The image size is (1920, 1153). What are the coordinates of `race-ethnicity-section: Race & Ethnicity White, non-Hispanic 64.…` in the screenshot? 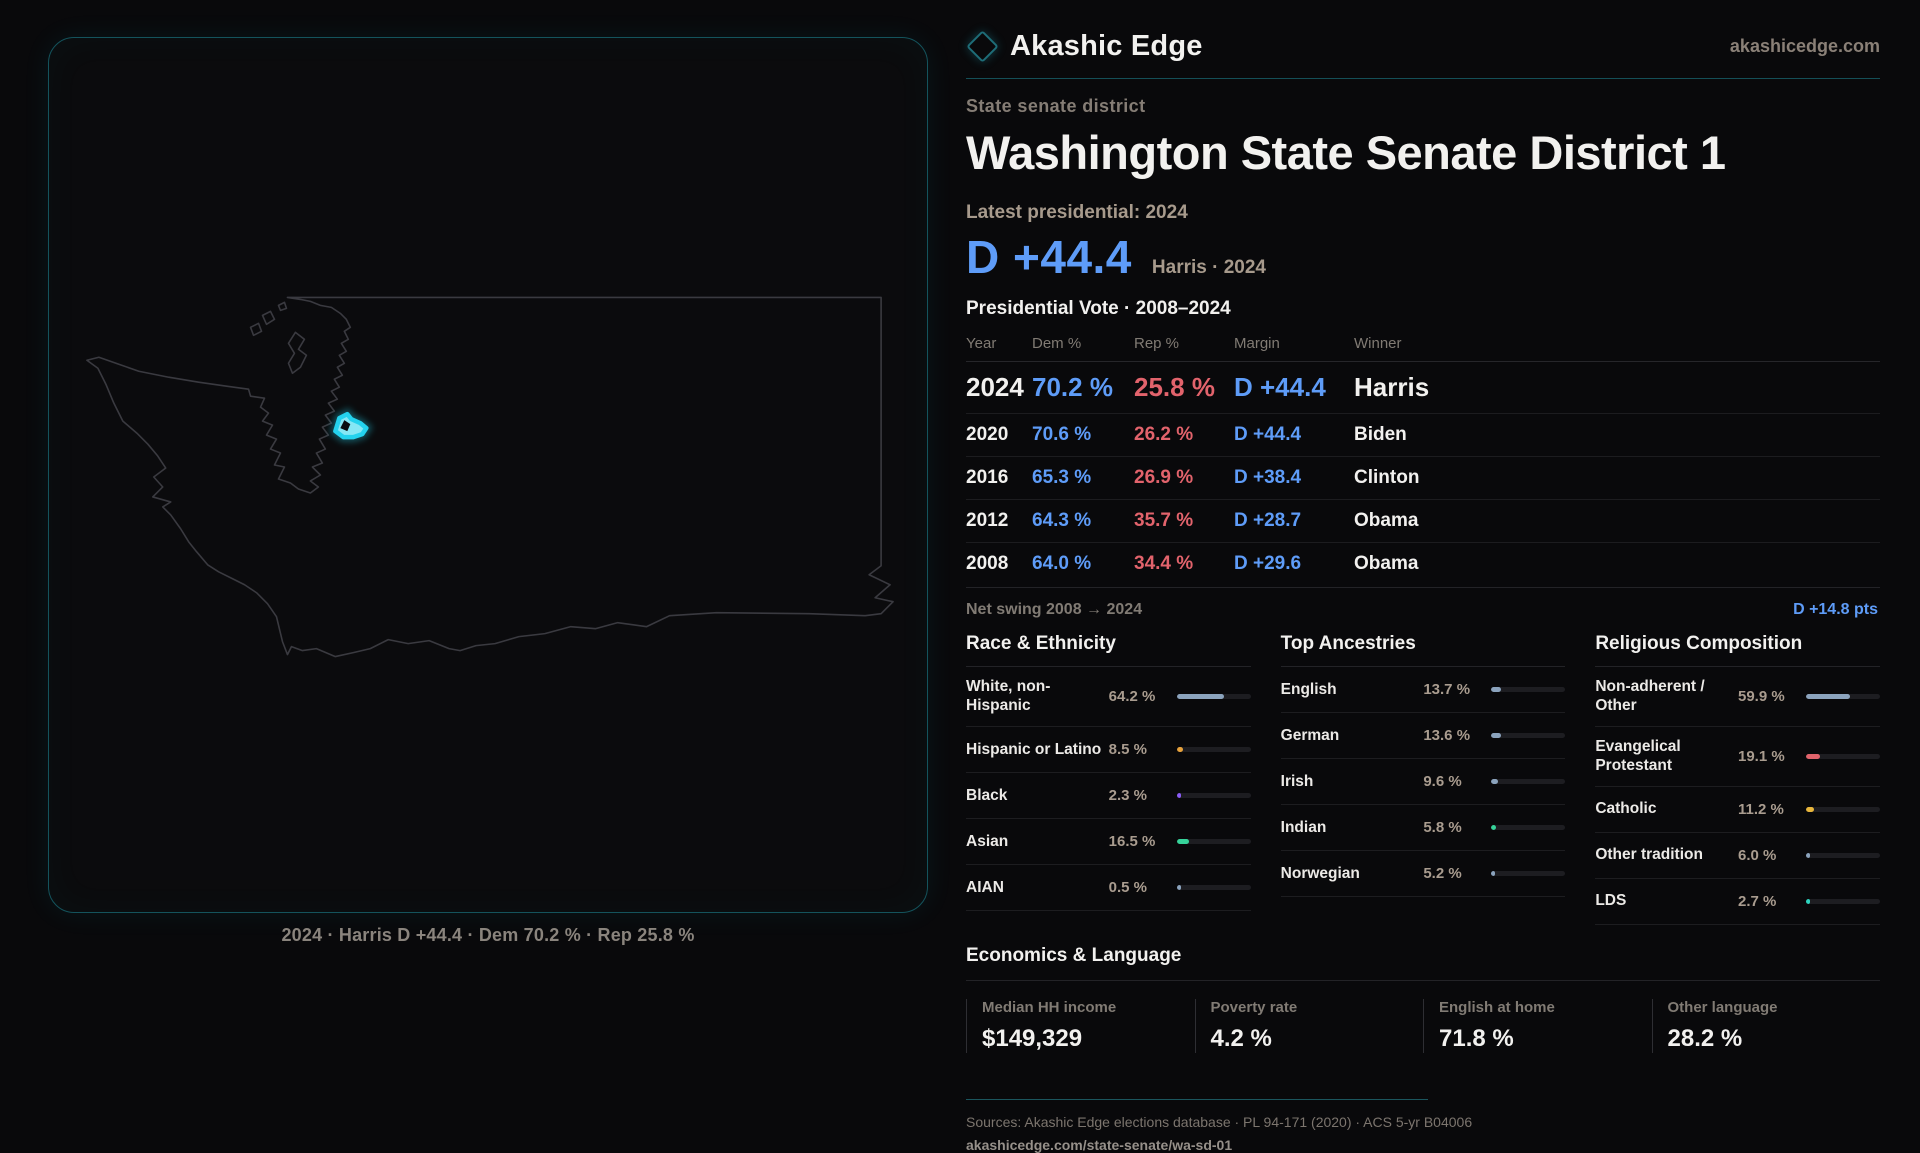 It's located at (1108, 779).